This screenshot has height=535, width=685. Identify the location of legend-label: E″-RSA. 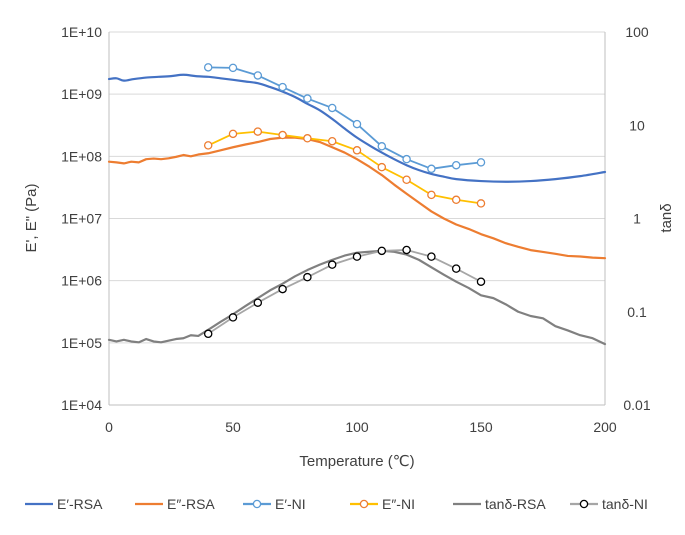
(191, 504).